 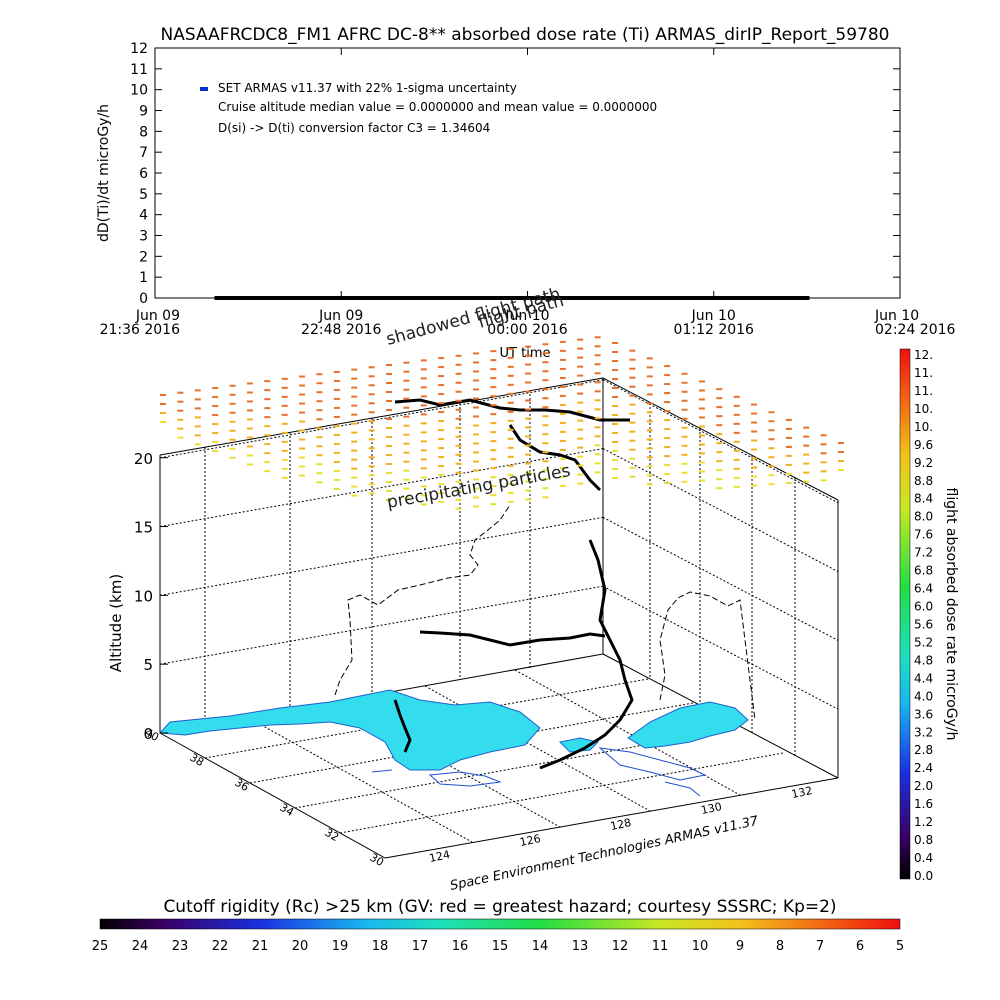 I want to click on altitude-tick-label: 5, so click(x=148, y=665).